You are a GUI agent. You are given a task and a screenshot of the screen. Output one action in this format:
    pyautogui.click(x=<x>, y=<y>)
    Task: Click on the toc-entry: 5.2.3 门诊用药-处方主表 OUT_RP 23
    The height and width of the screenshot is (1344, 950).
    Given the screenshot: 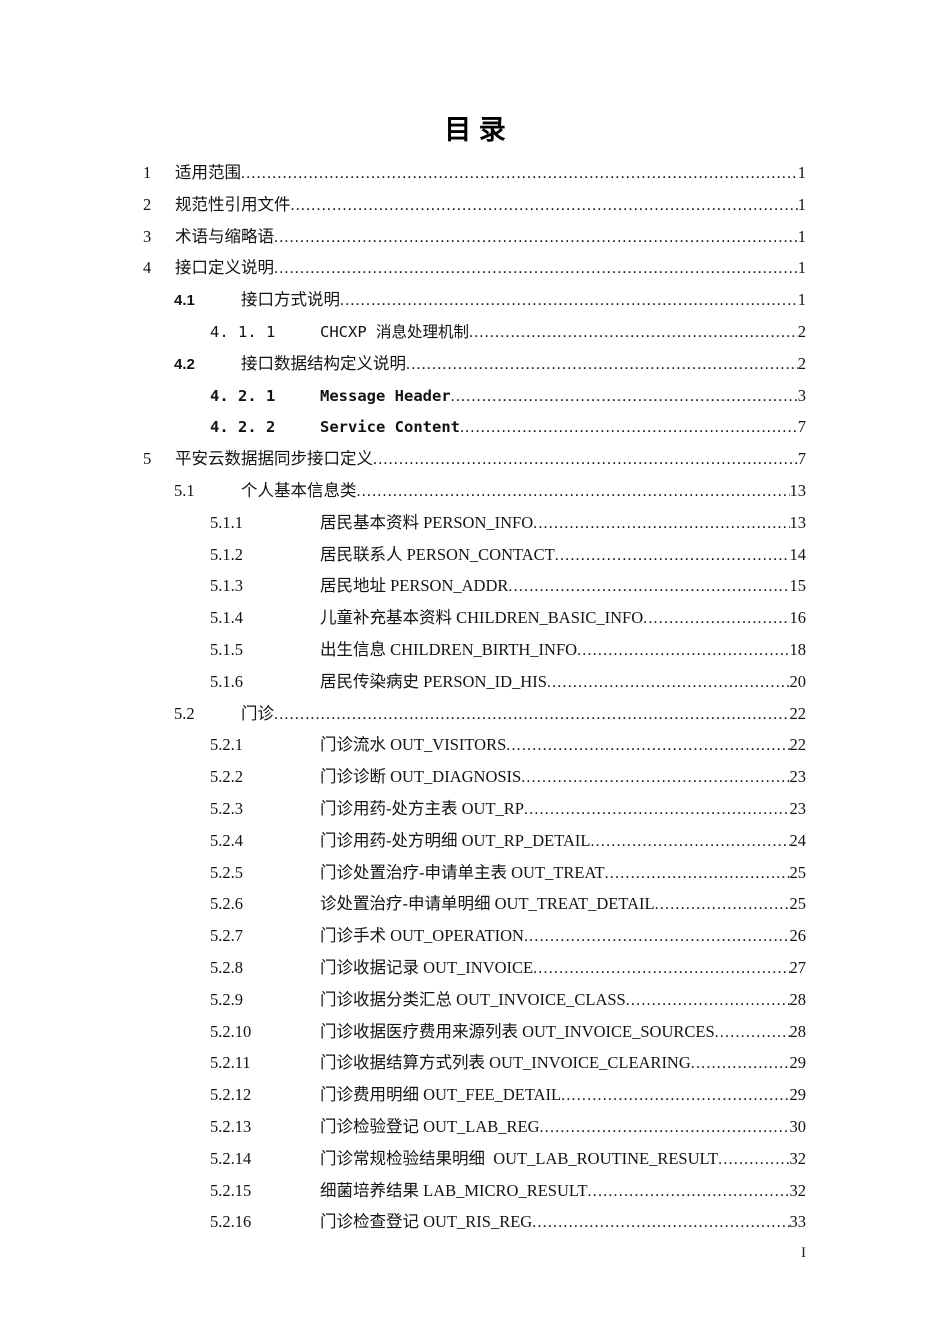 What is the action you would take?
    pyautogui.click(x=474, y=810)
    